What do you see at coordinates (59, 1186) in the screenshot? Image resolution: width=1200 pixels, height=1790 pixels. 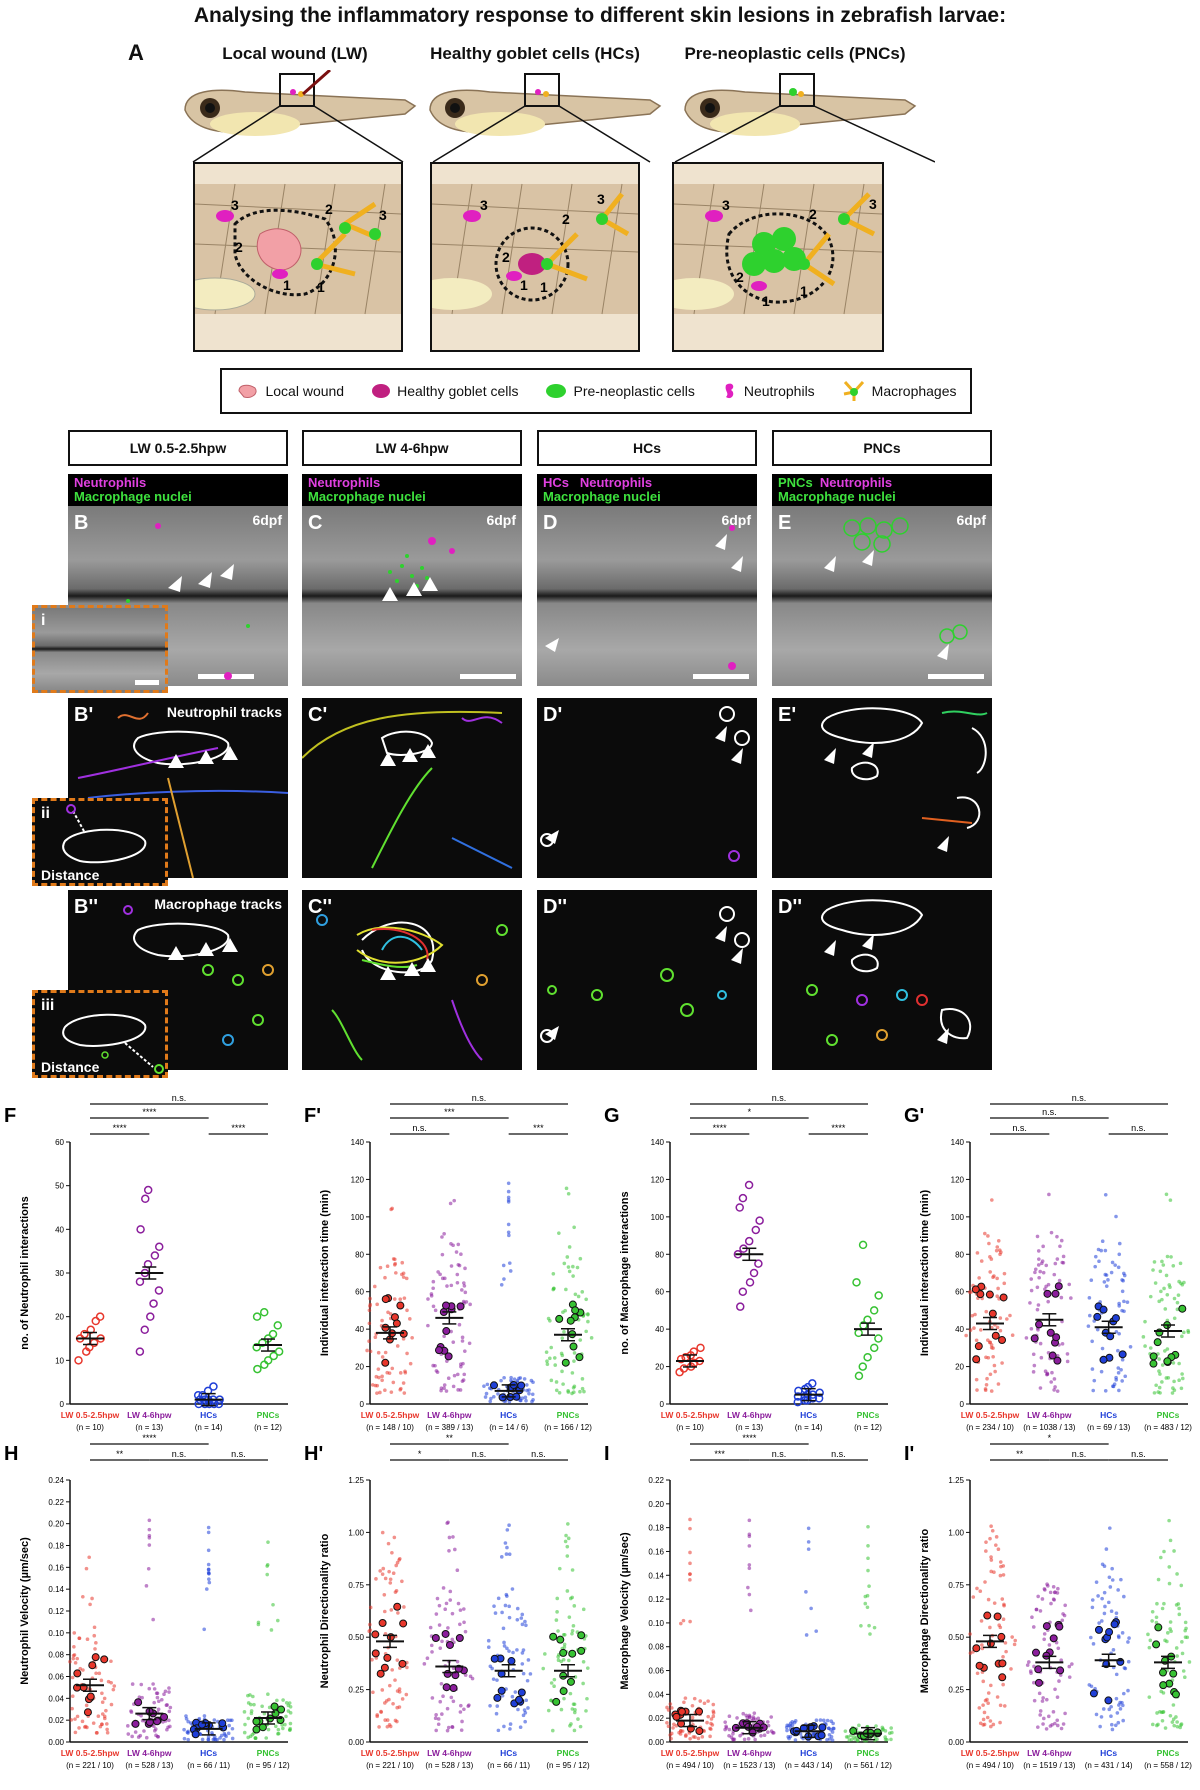 I see `chart-ytick-label: 50` at bounding box center [59, 1186].